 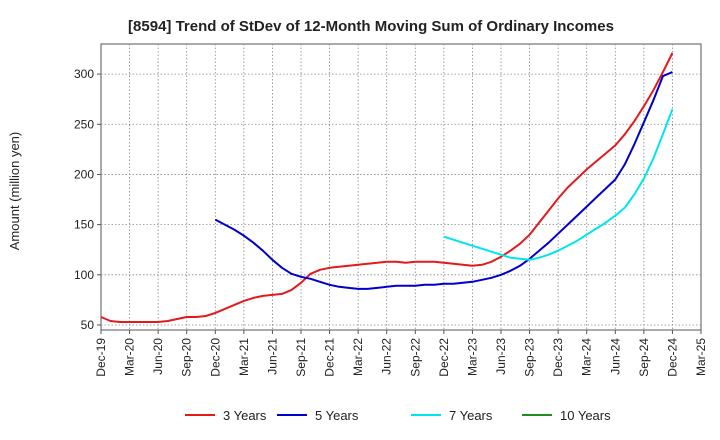 What do you see at coordinates (472, 357) in the screenshot?
I see `x-tick-label: Mar-23` at bounding box center [472, 357].